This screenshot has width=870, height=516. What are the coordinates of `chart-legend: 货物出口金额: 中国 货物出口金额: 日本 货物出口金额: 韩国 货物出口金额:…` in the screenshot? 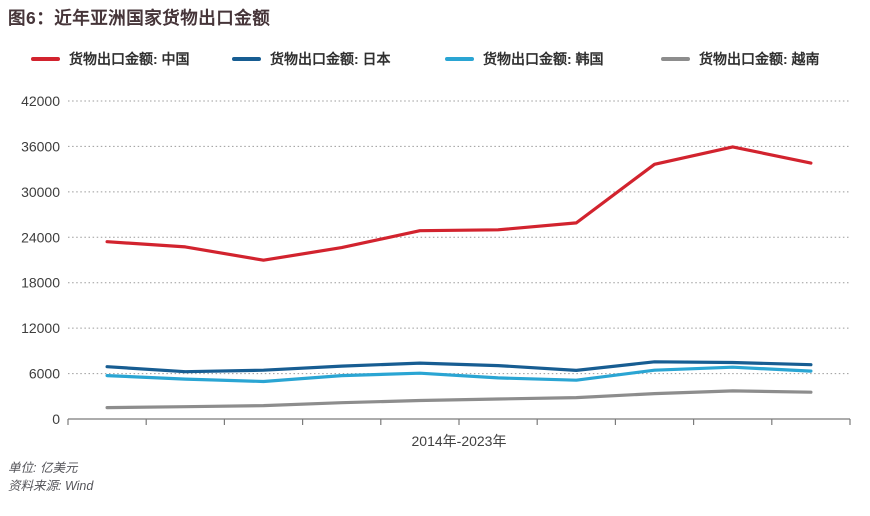 It's located at (435, 59).